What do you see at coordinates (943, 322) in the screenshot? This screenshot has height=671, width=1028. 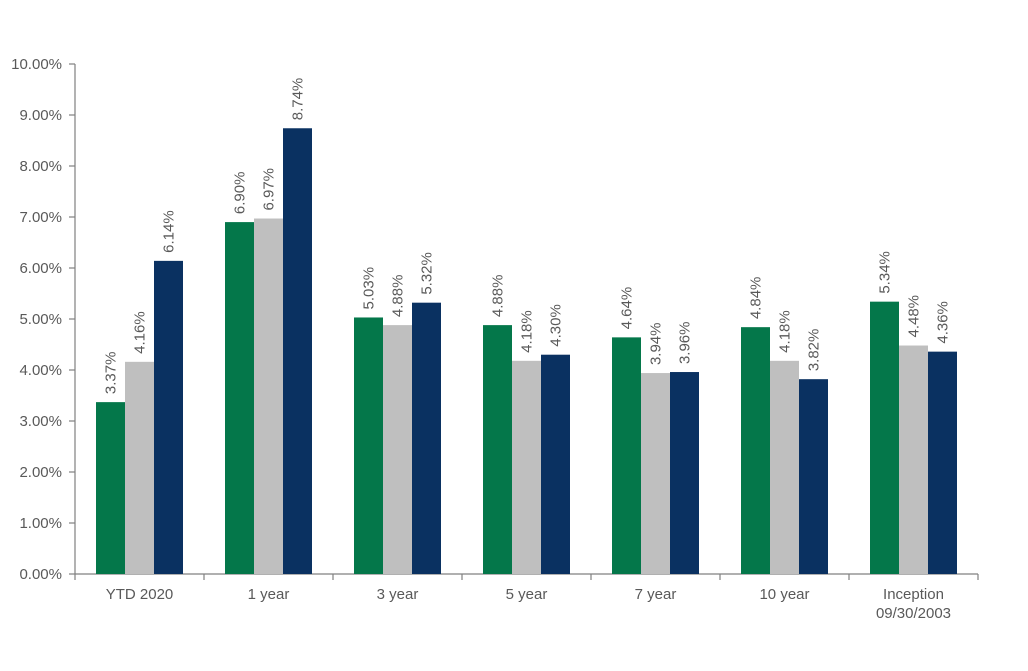 I see `bar-value-label: 4.36%` at bounding box center [943, 322].